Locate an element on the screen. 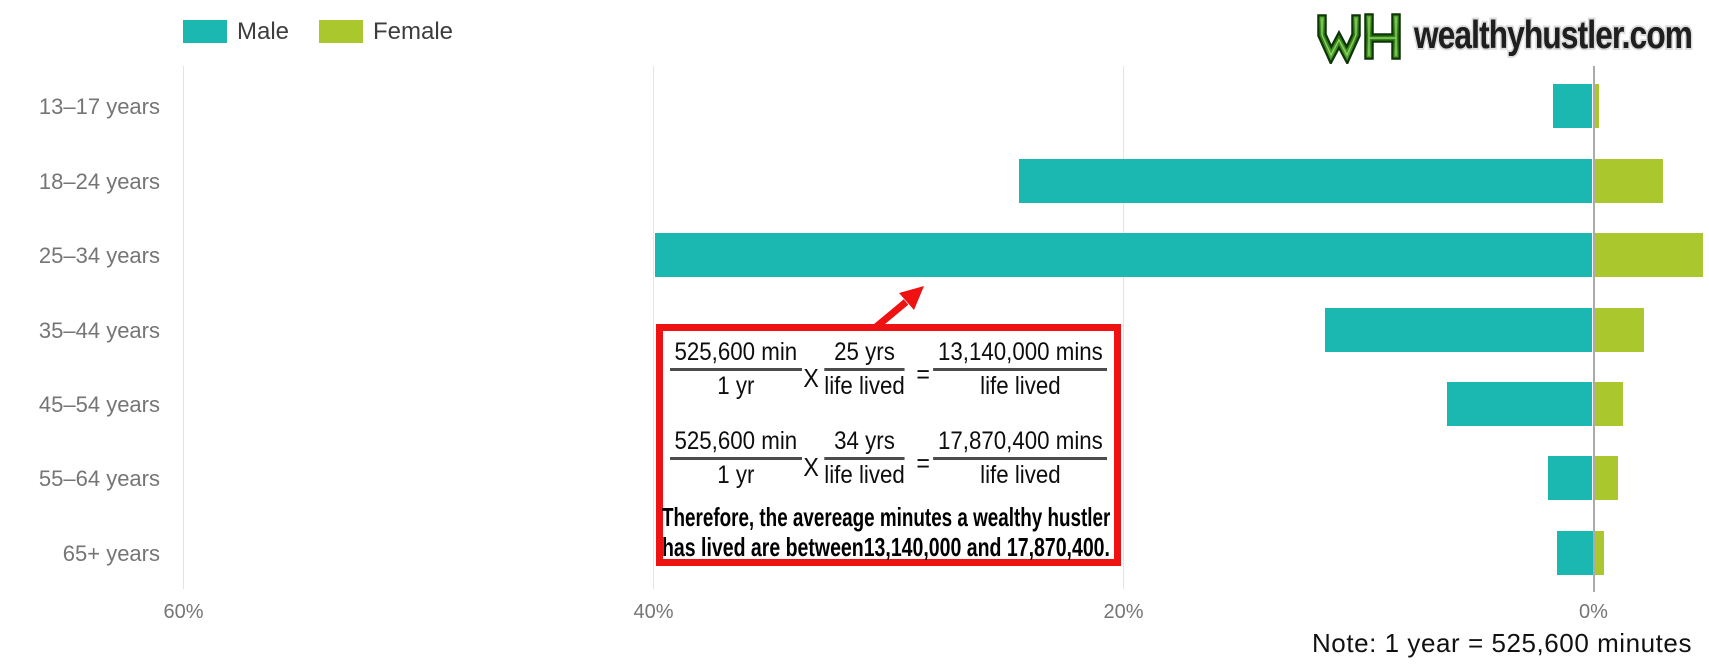 Image resolution: width=1709 pixels, height=672 pixels. y-axis-label: 13–17 years is located at coordinates (99, 107).